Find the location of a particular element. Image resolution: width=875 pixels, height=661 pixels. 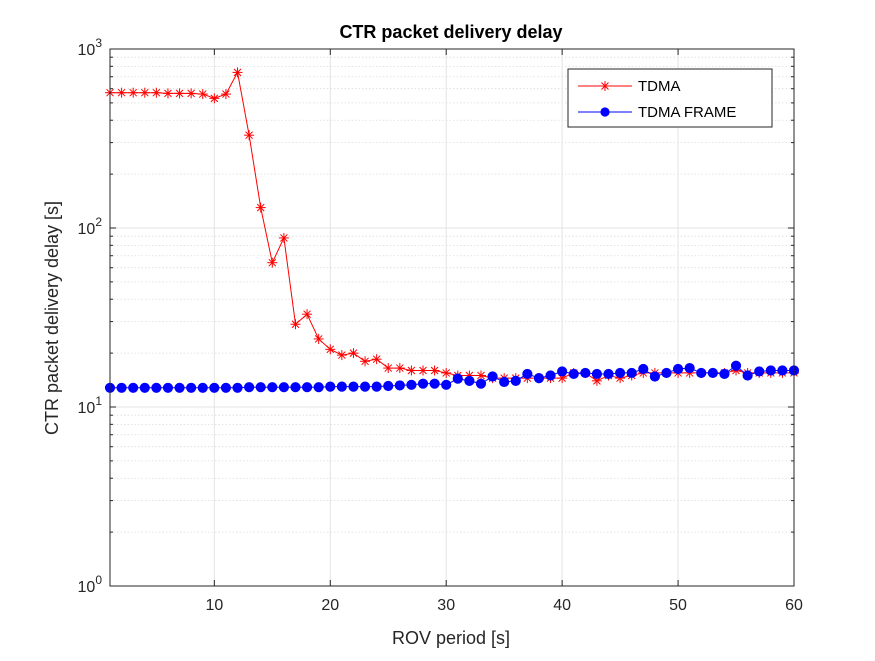

legend: TDMA TDMA FRAME is located at coordinates (670, 98).